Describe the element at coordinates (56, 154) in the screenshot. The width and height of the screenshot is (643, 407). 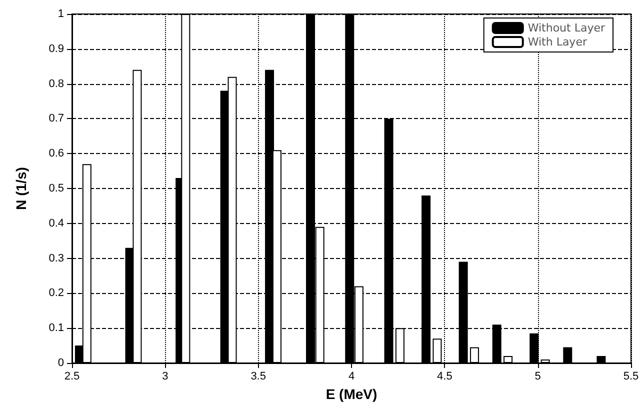
I see `y-tick-label: 0.6` at that location.